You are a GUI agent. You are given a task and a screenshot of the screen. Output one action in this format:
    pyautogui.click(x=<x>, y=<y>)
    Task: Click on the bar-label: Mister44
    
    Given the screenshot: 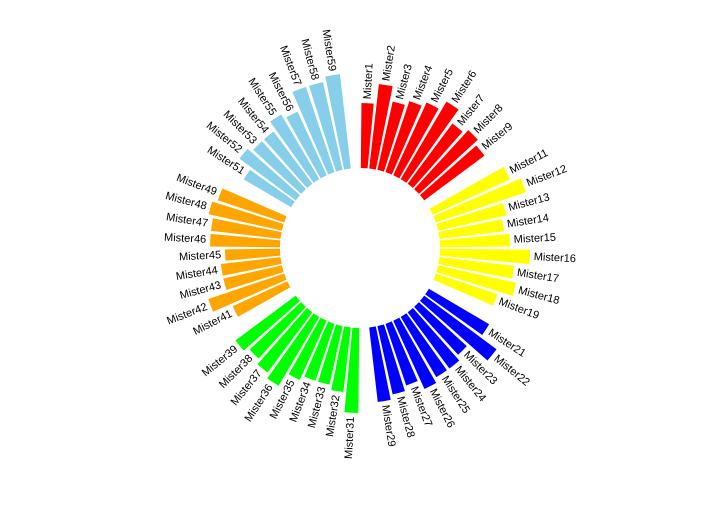 What is the action you would take?
    pyautogui.click(x=197, y=274)
    